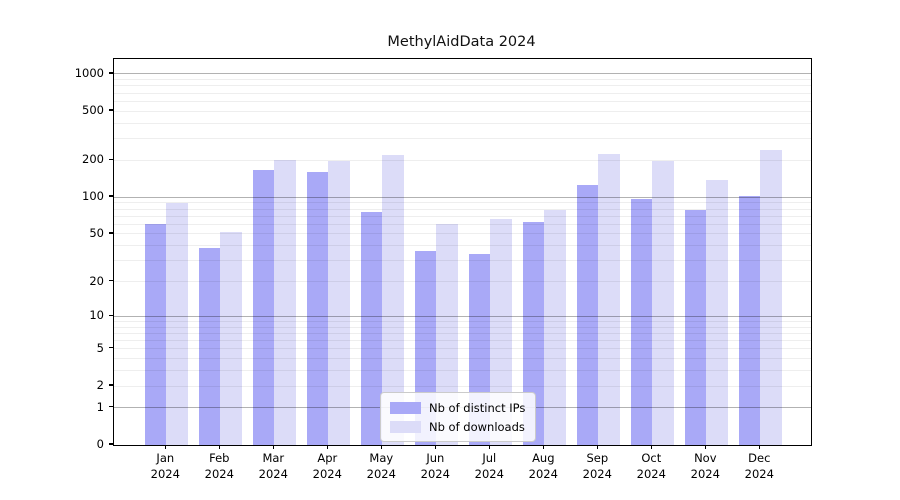 The image size is (900, 500). Describe the element at coordinates (533, 333) in the screenshot. I see `bar-ips-aug` at that location.